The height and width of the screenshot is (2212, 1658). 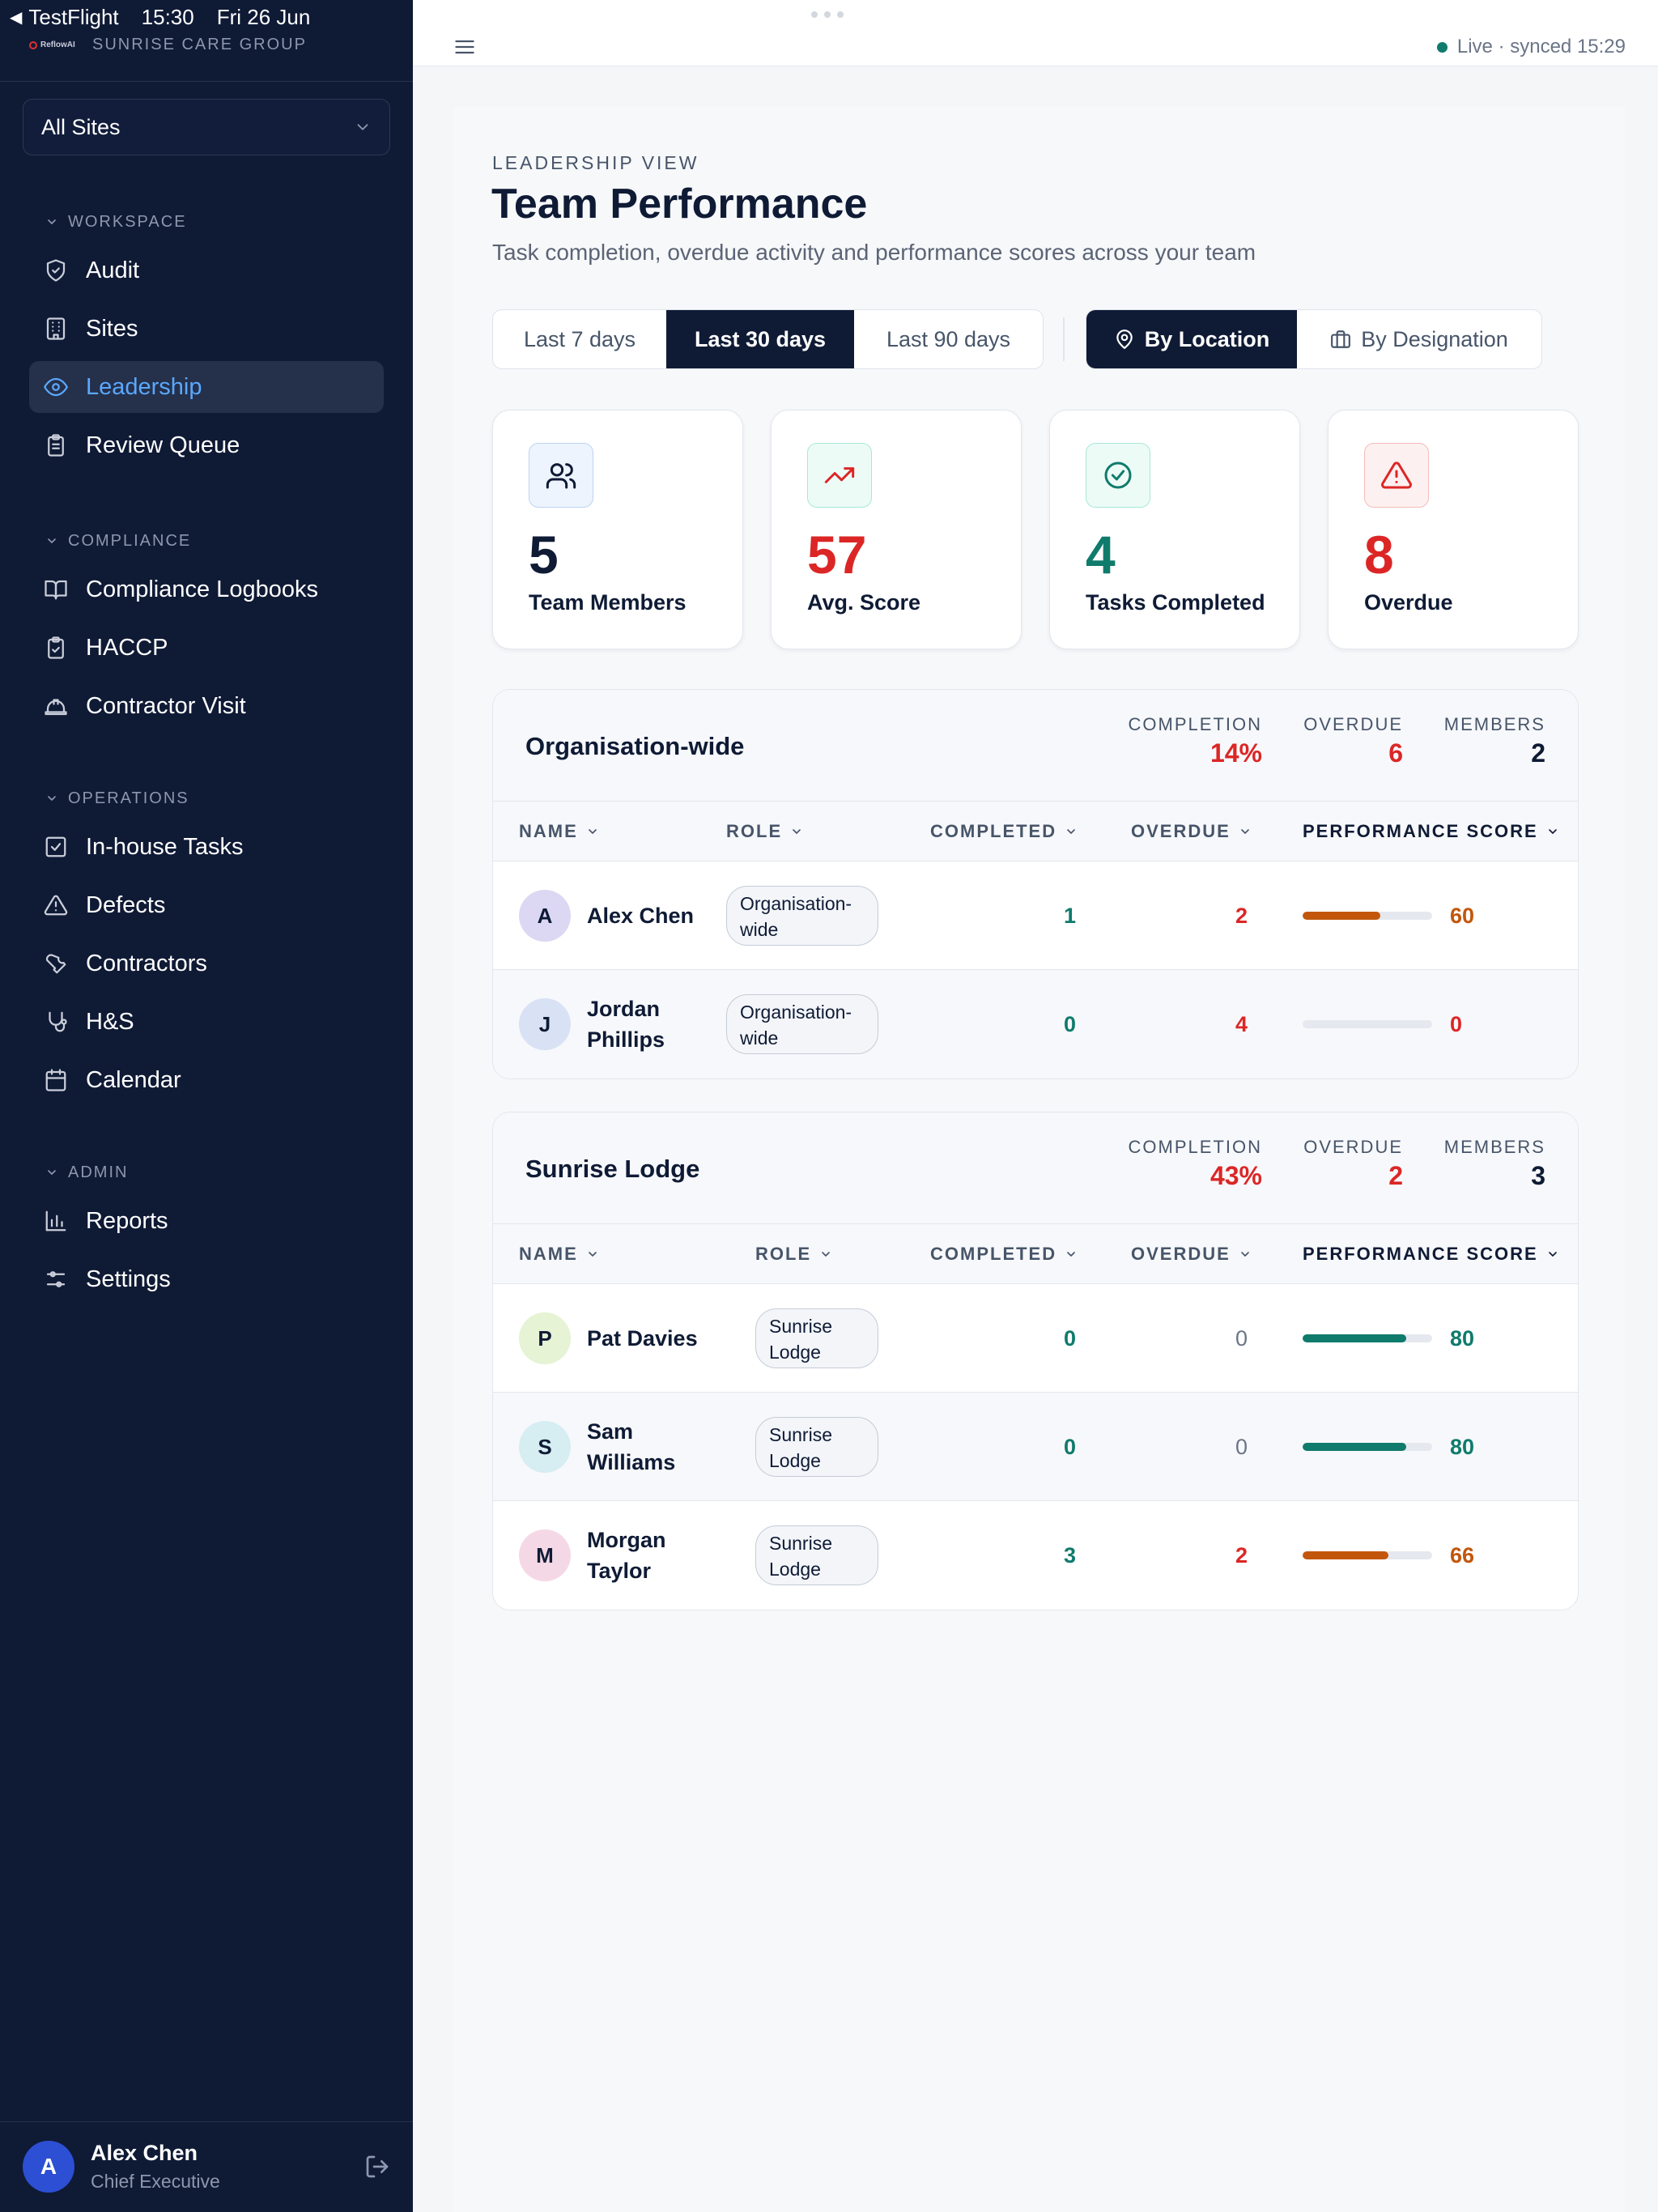 I want to click on completion-value: 14%, so click(x=1235, y=753).